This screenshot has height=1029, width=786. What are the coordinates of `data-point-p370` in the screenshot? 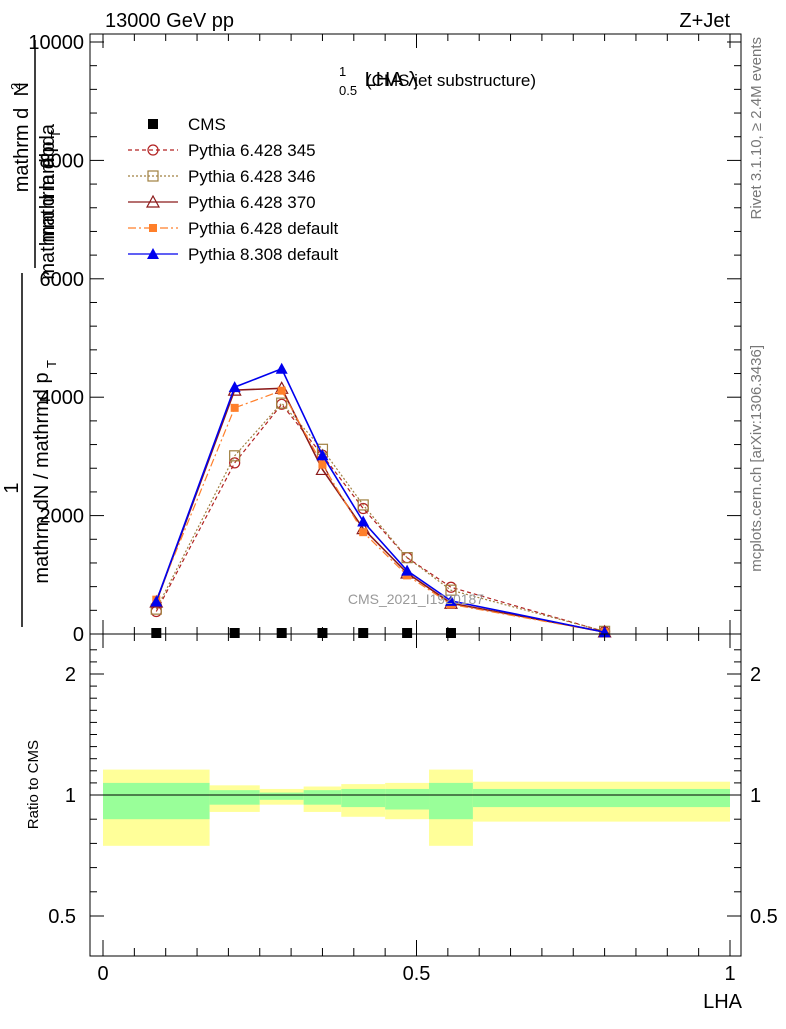 It's located at (322, 469).